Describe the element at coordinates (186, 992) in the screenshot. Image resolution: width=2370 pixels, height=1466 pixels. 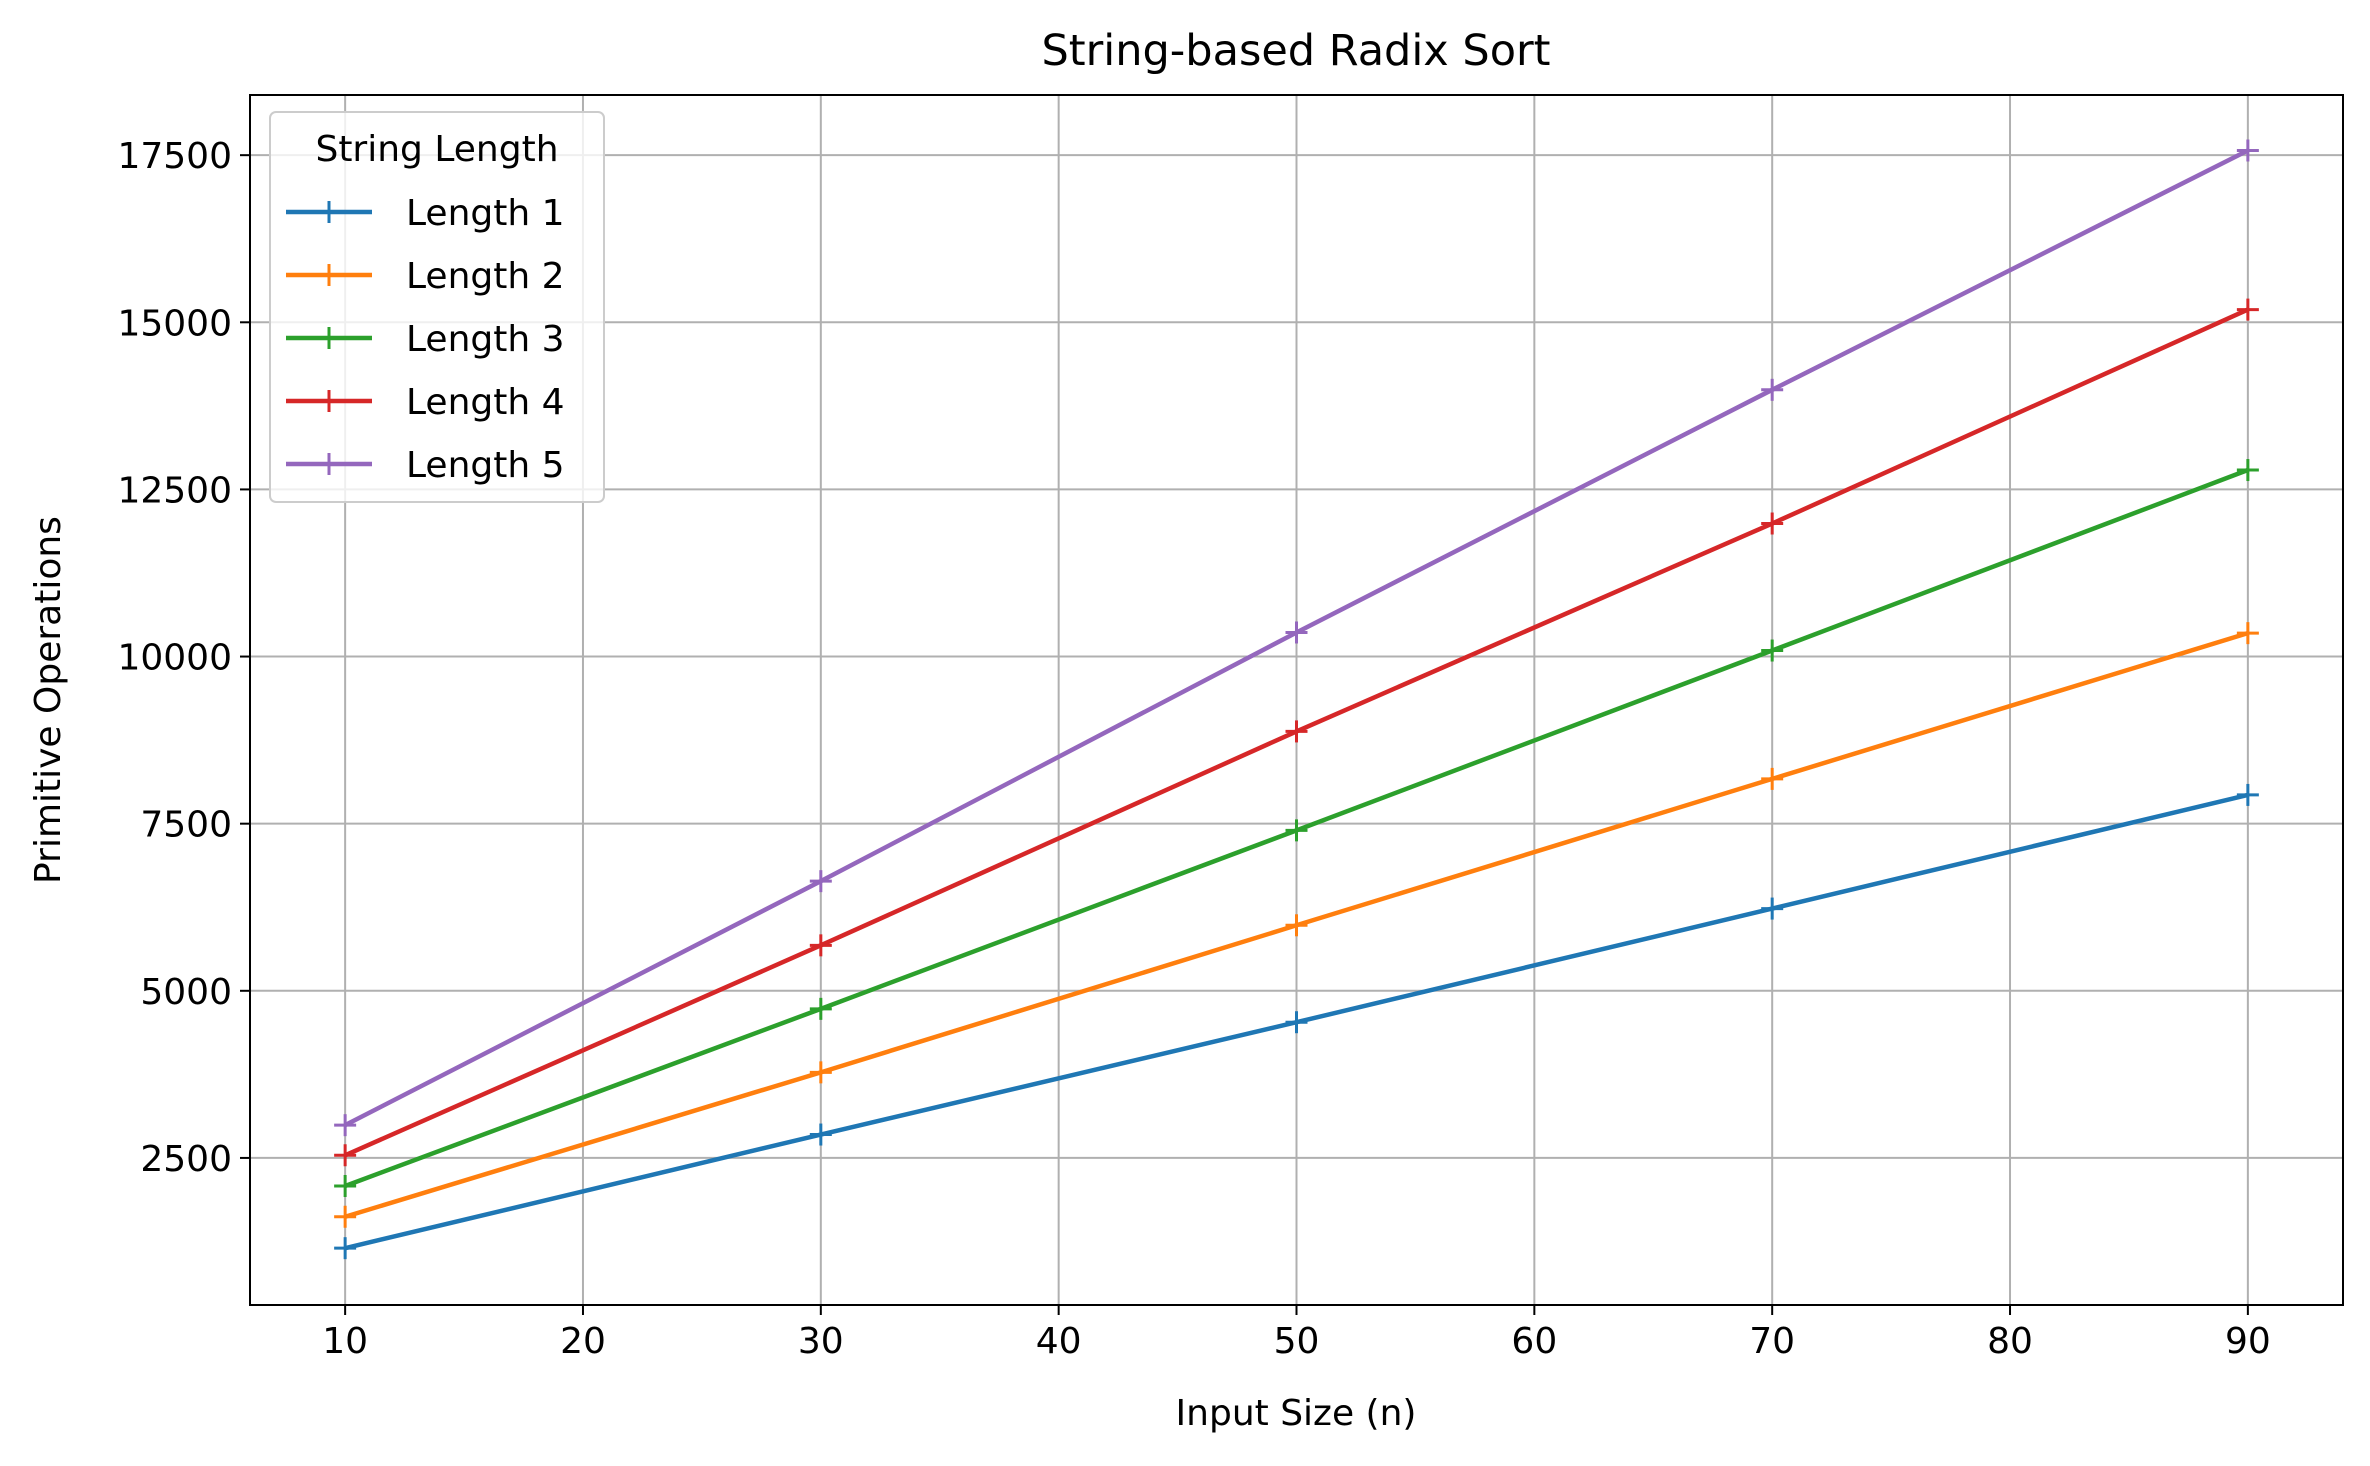
I see `y-tick-label: 5000` at that location.